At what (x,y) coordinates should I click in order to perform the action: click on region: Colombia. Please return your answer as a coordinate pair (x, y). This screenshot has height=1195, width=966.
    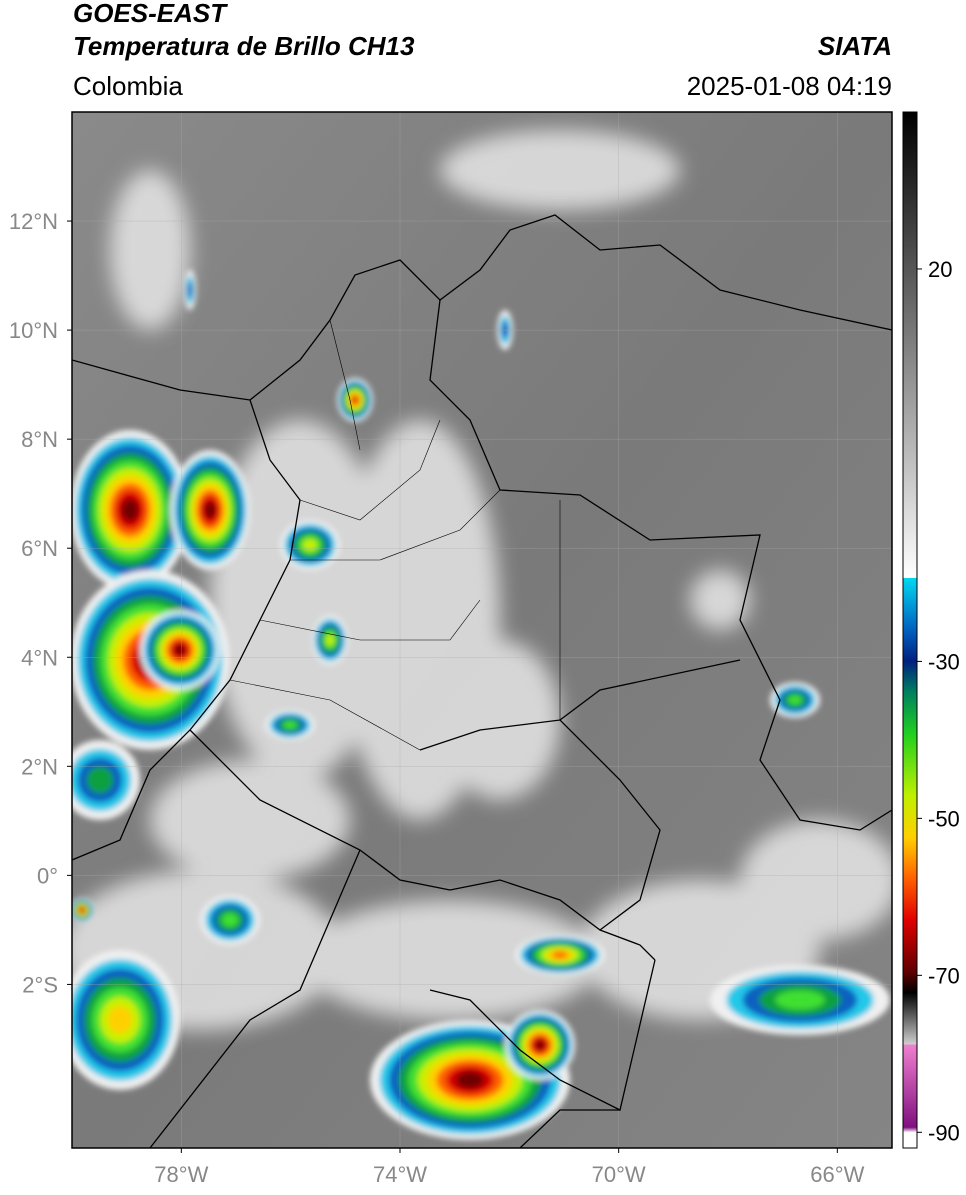
    Looking at the image, I should click on (128, 86).